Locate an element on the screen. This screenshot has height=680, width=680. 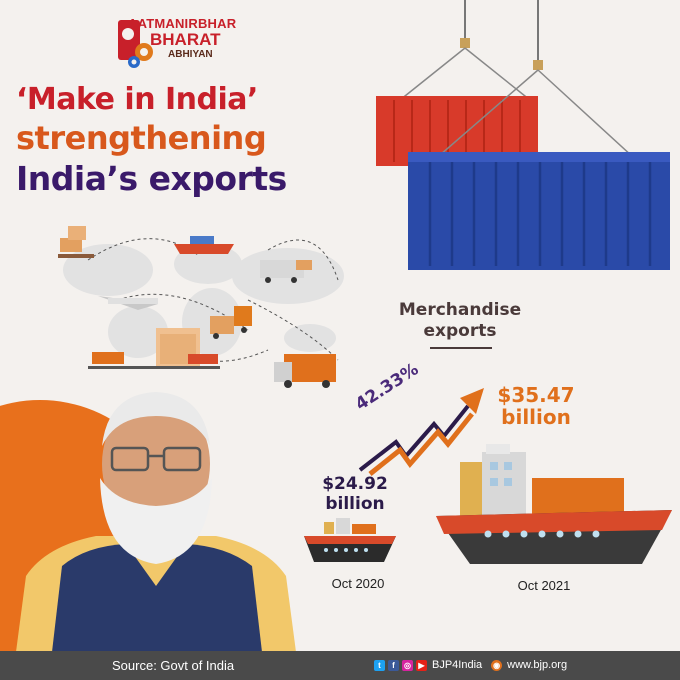
growth-arrow is located at coordinates (421, 432).